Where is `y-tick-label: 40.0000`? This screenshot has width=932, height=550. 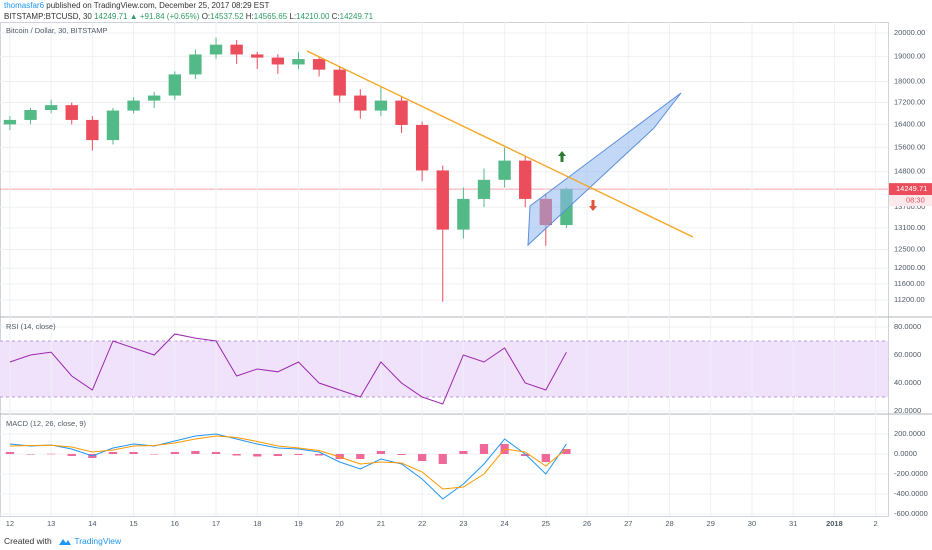 y-tick-label: 40.0000 is located at coordinates (907, 382).